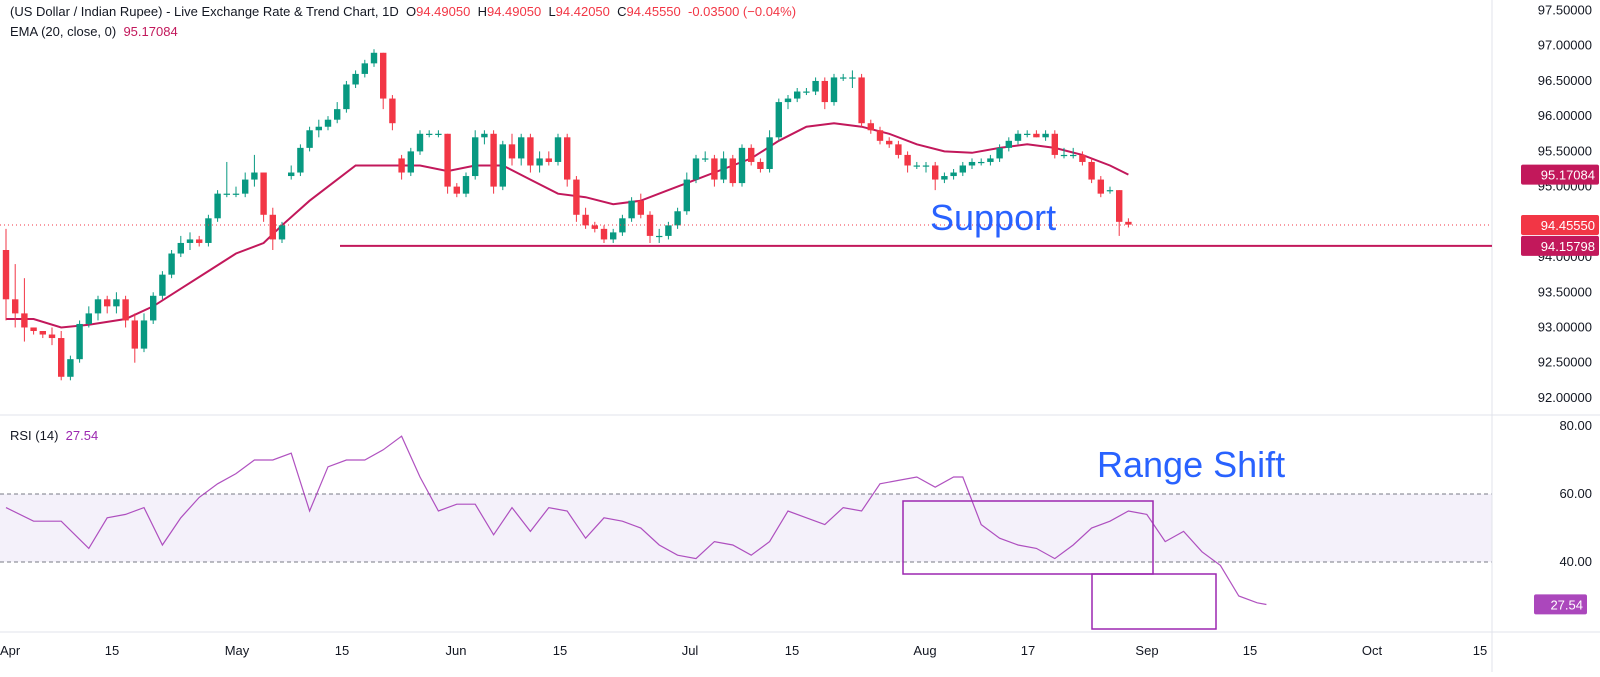 The height and width of the screenshot is (677, 1600). What do you see at coordinates (1575, 493) in the screenshot?
I see `rsi-tick-label: 60.00` at bounding box center [1575, 493].